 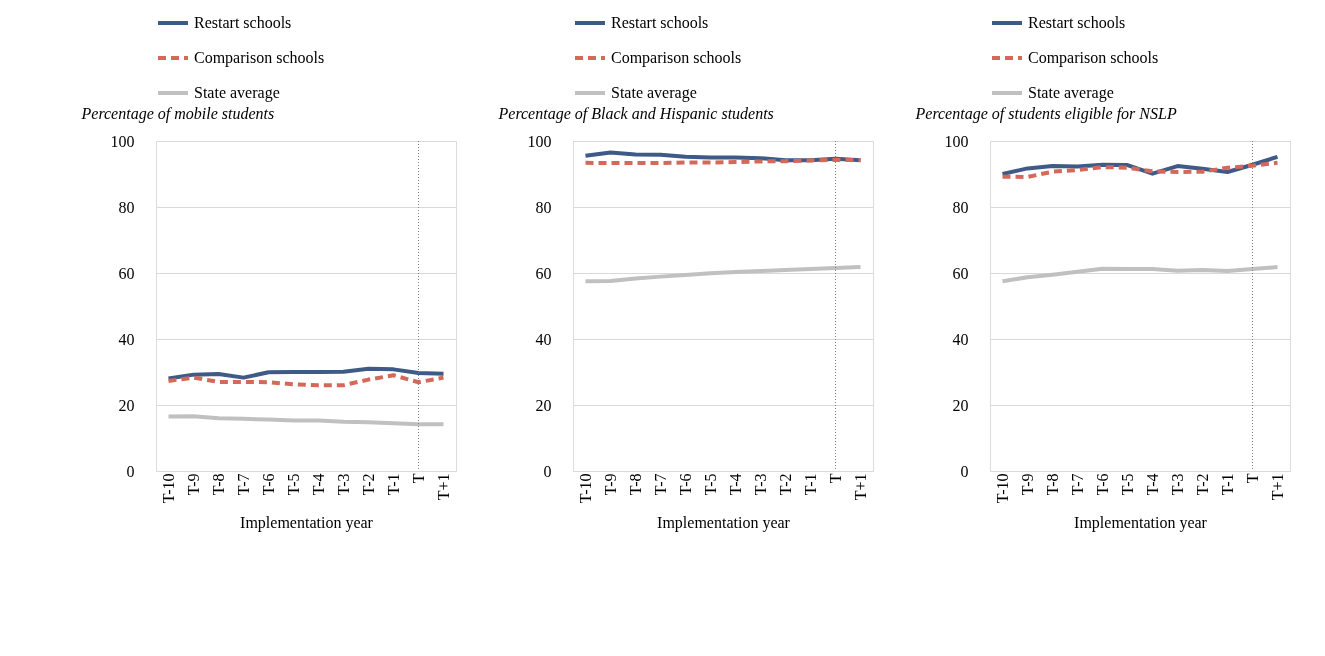 I want to click on chart-title: Percentage of students eligible for NSLP, so click(x=1045, y=113).